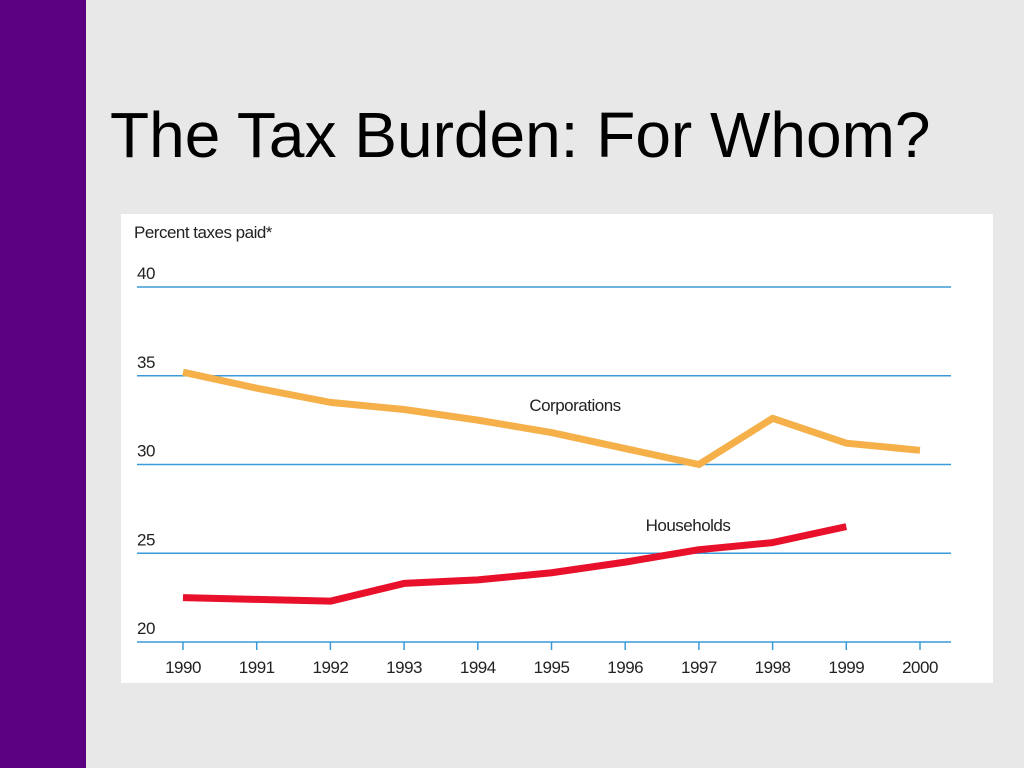  Describe the element at coordinates (203, 232) in the screenshot. I see `y-axis-label: Percent taxes paid*` at that location.